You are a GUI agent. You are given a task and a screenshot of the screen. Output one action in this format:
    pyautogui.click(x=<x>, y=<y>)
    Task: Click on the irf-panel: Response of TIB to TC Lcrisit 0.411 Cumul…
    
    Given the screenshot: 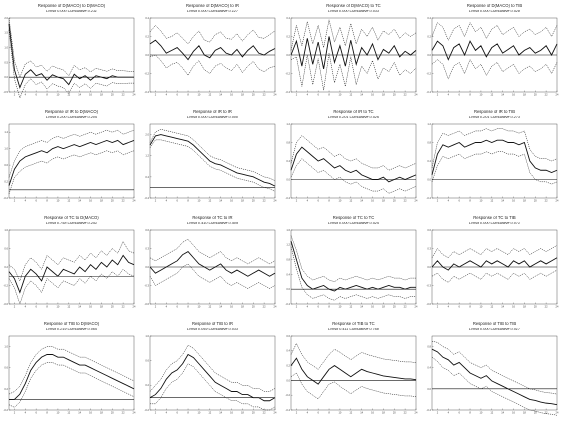 What is the action you would take?
    pyautogui.click(x=353, y=372)
    